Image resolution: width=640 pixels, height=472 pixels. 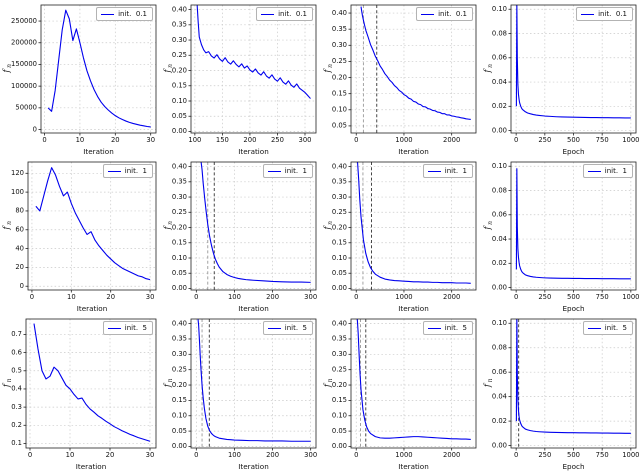 I want to click on plot-canvas-r2c1, so click(x=80, y=235).